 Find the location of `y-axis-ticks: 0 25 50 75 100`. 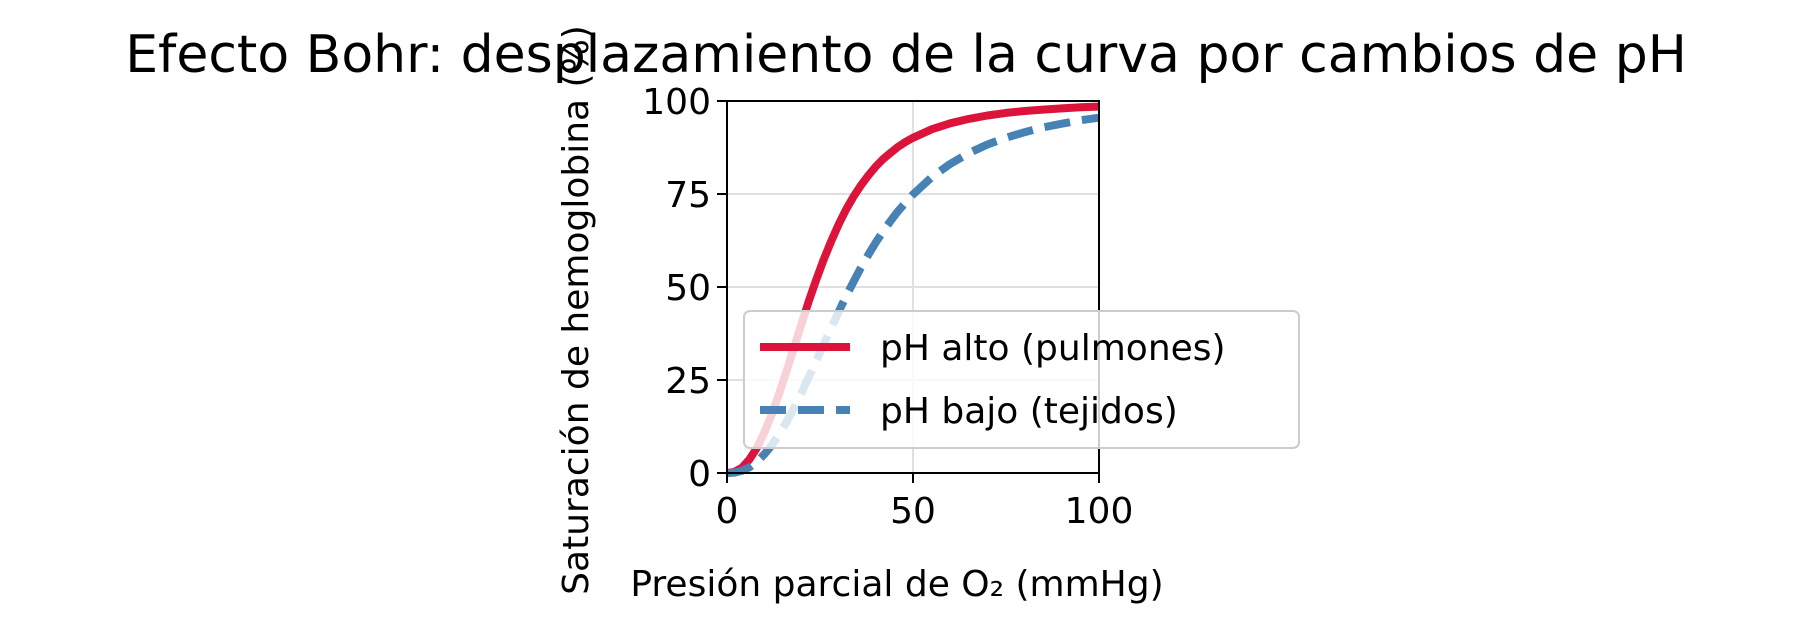

y-axis-ticks: 0 25 50 75 100 is located at coordinates (684, 288).